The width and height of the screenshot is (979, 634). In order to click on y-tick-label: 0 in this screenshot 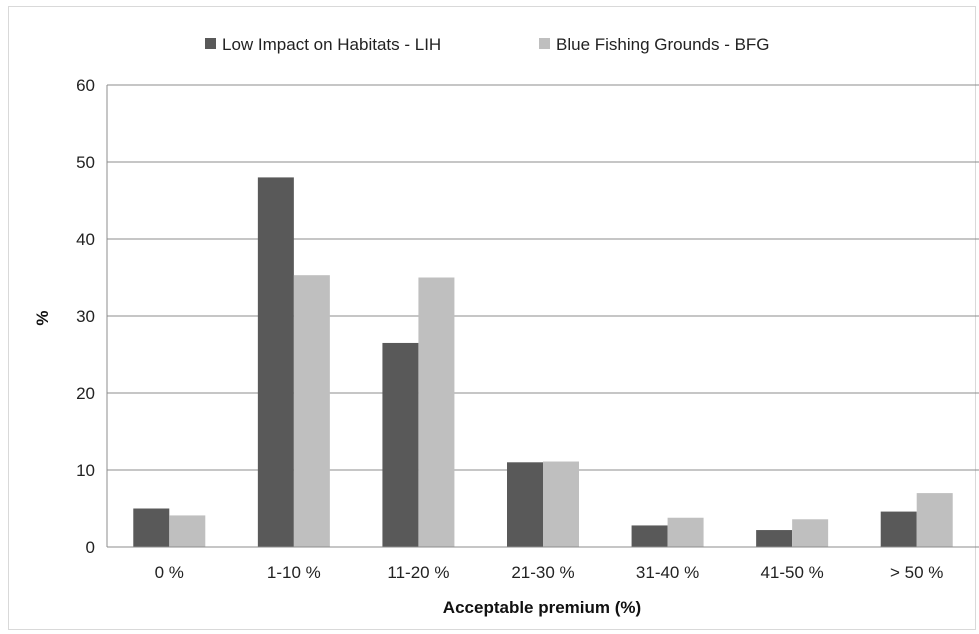, I will do `click(90, 547)`.